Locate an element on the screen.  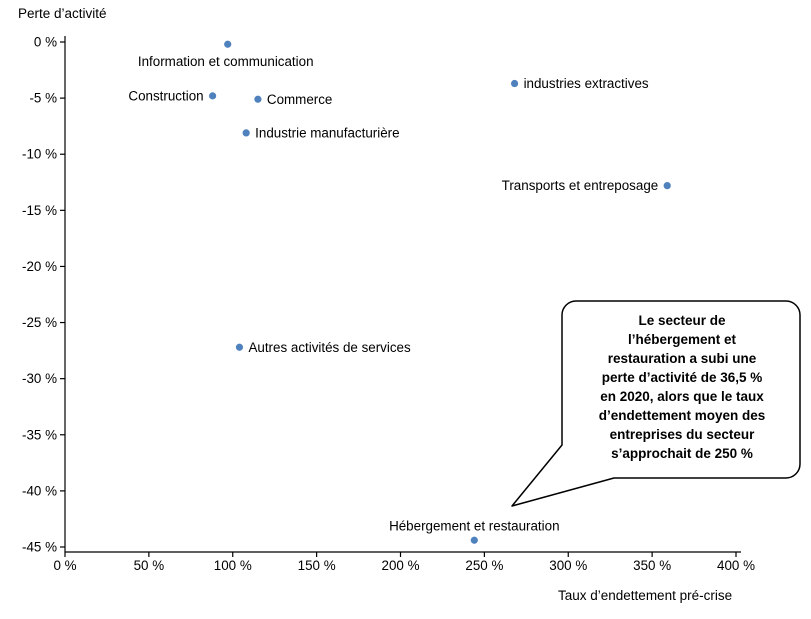
point-label: Hébergement et restauration is located at coordinates (474, 525).